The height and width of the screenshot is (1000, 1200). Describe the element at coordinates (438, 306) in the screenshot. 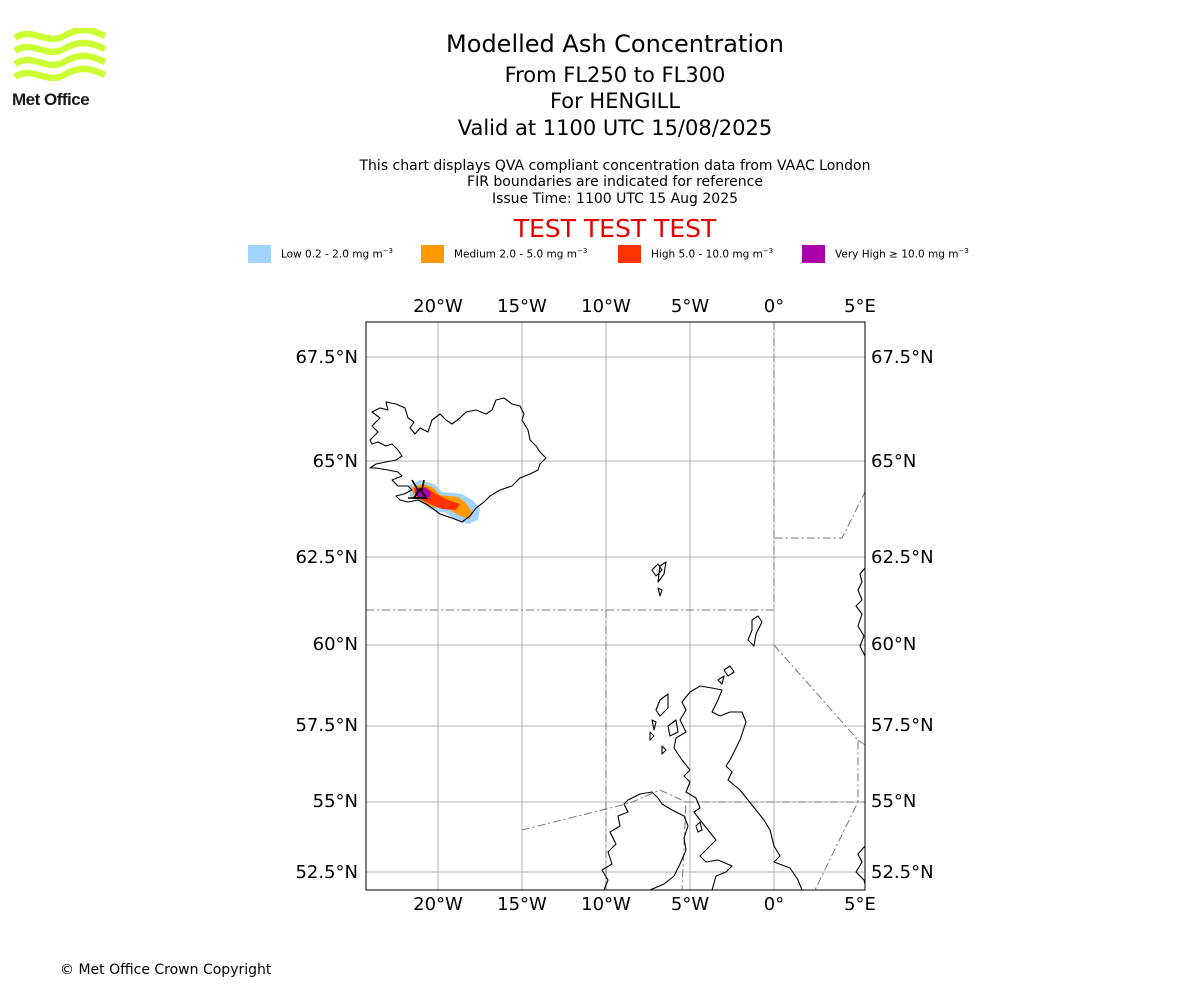

I see `lon-label-top-20w: 20°W` at that location.